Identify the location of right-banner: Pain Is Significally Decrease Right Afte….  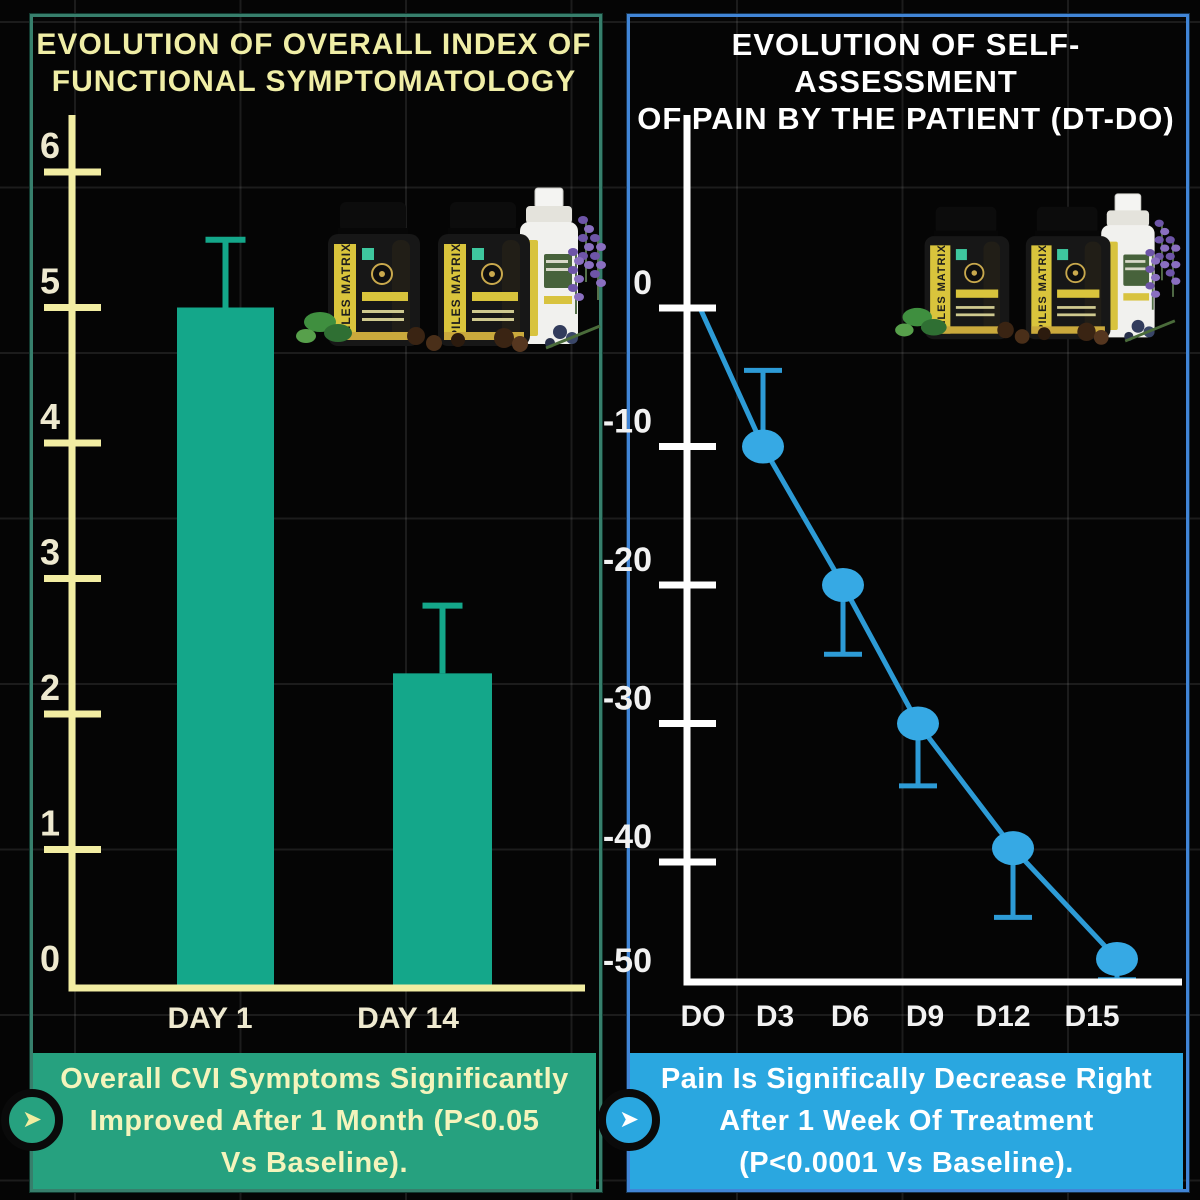
(906, 1121).